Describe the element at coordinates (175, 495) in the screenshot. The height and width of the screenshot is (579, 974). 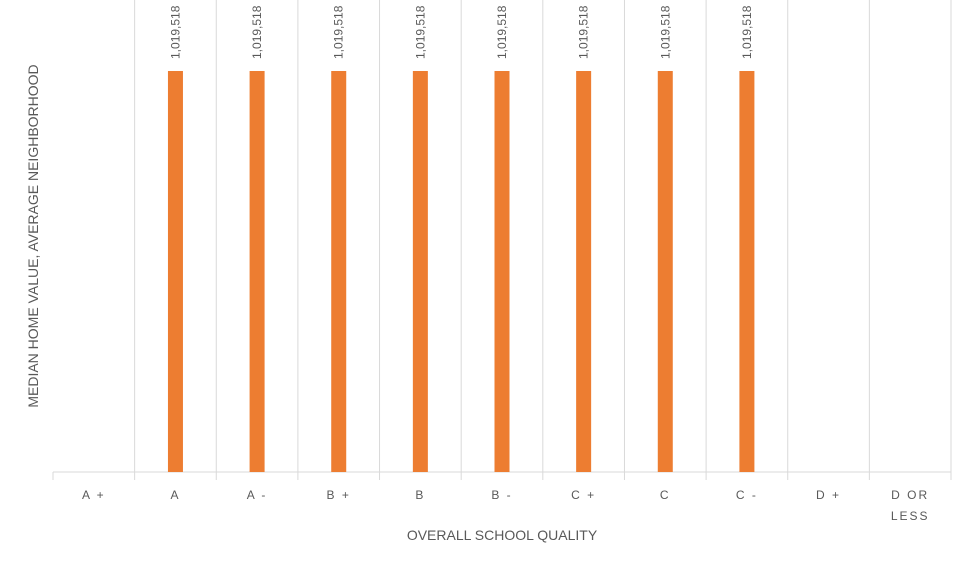
I see `x-tick-label: A` at that location.